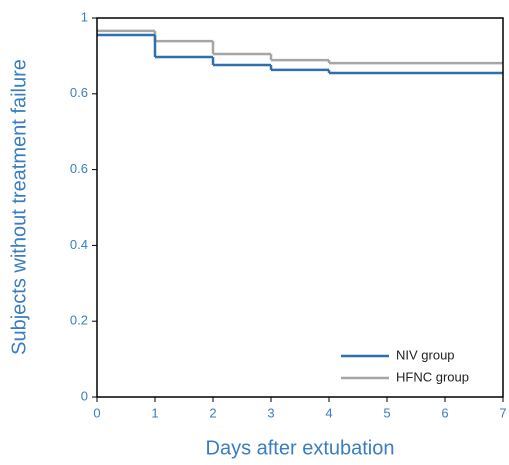 This screenshot has height=465, width=509. What do you see at coordinates (425, 354) in the screenshot?
I see `legend-label: NIV group` at bounding box center [425, 354].